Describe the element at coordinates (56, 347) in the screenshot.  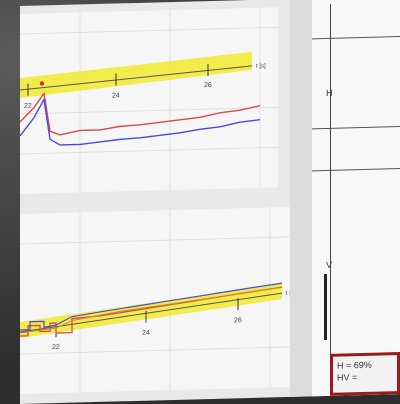
I see `bottom-tick-label-22: 22` at that location.